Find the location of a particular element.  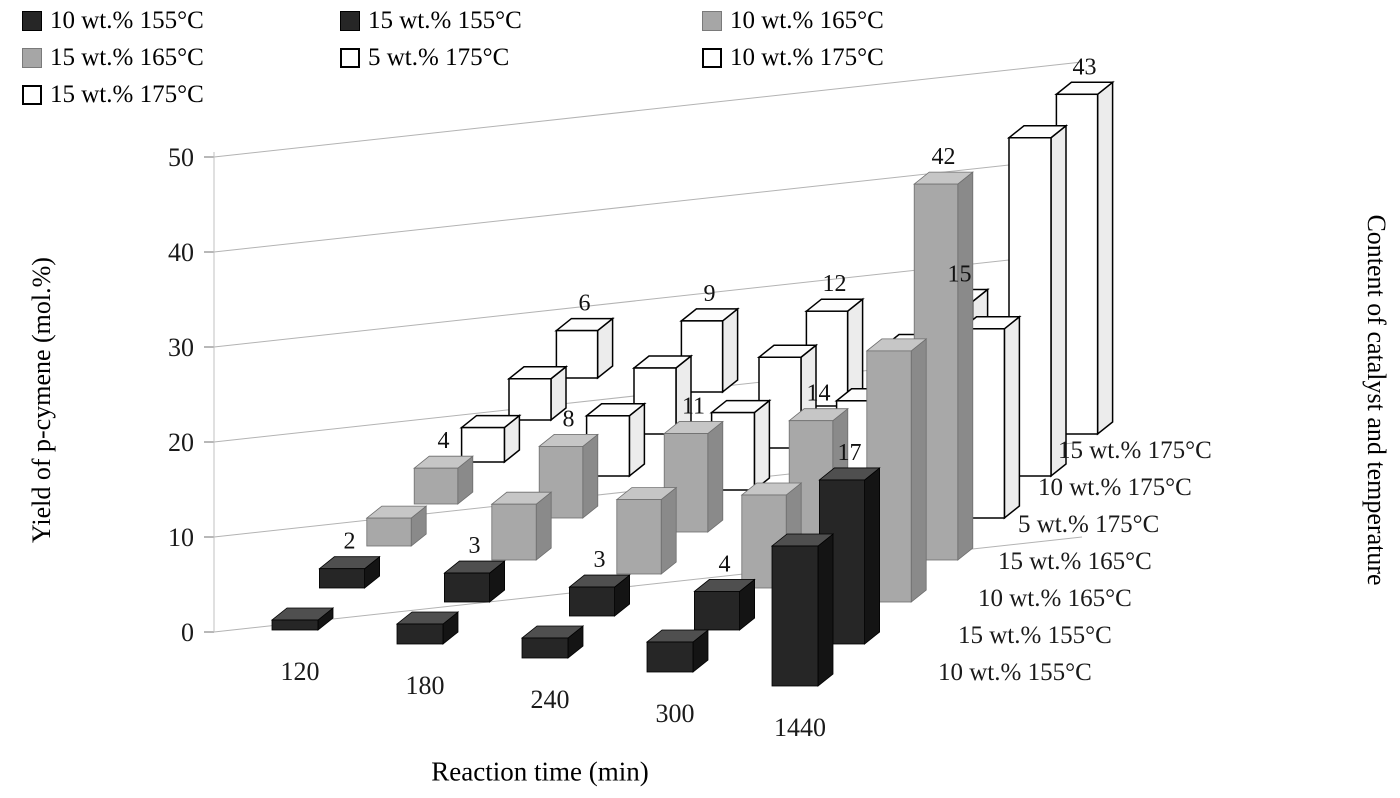

legend-label: 5 wt.% 175°C is located at coordinates (439, 57).